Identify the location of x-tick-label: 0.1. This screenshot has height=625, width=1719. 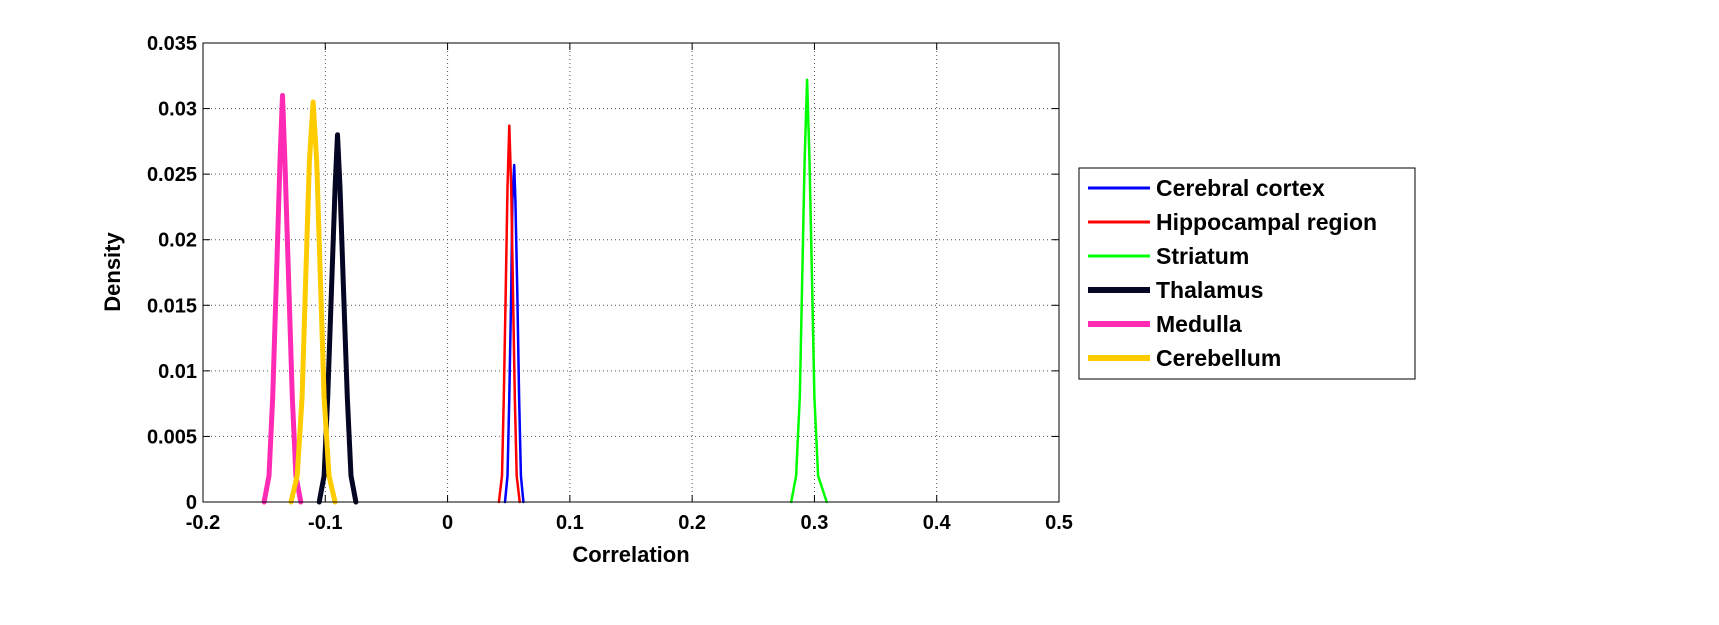
(570, 523).